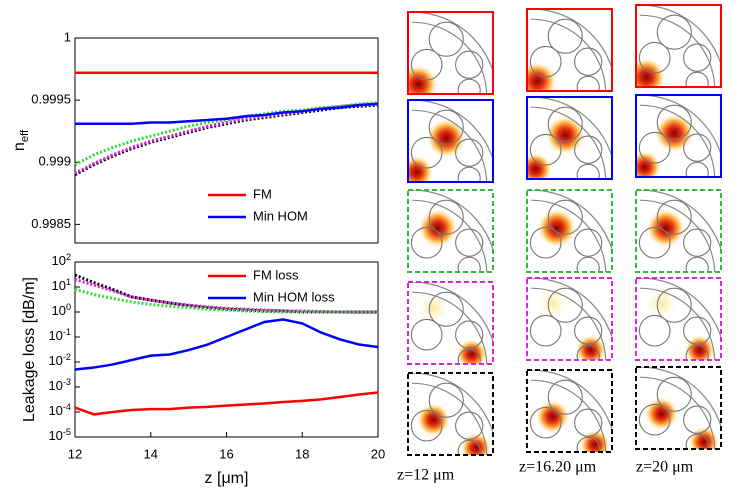 The width and height of the screenshot is (743, 491). I want to click on y-tick-label: 0.9985, so click(51, 223).